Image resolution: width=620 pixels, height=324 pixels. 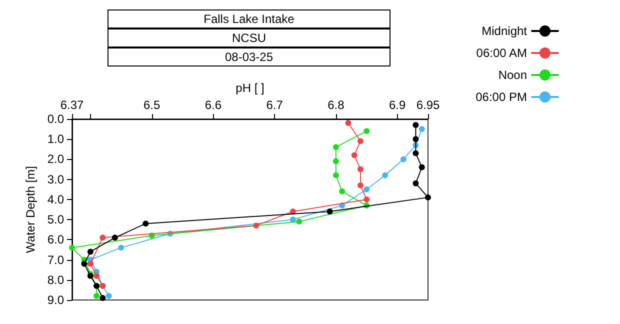 What do you see at coordinates (275, 105) in the screenshot?
I see `x-tick-label: 6.7` at bounding box center [275, 105].